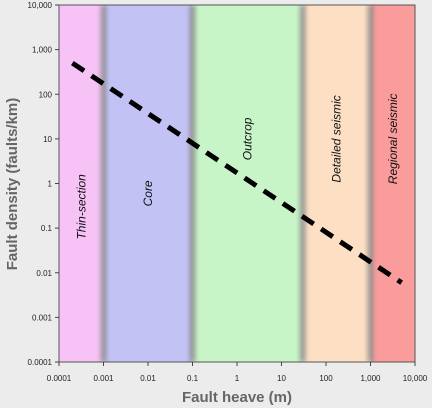 Image resolution: width=432 pixels, height=408 pixels. I want to click on band-regional-seismic, so click(392, 183).